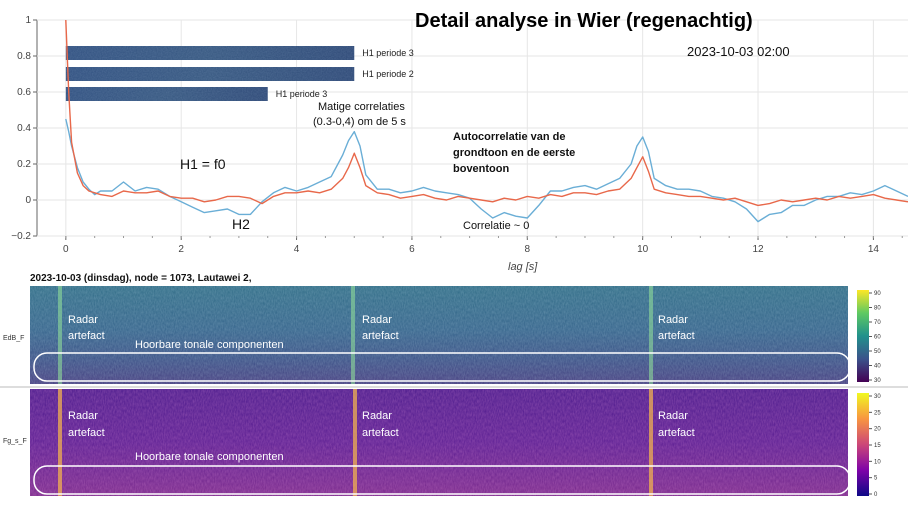 The width and height of the screenshot is (908, 510). Describe the element at coordinates (877, 323) in the screenshot. I see `colorbar-tick-label: 70` at that location.